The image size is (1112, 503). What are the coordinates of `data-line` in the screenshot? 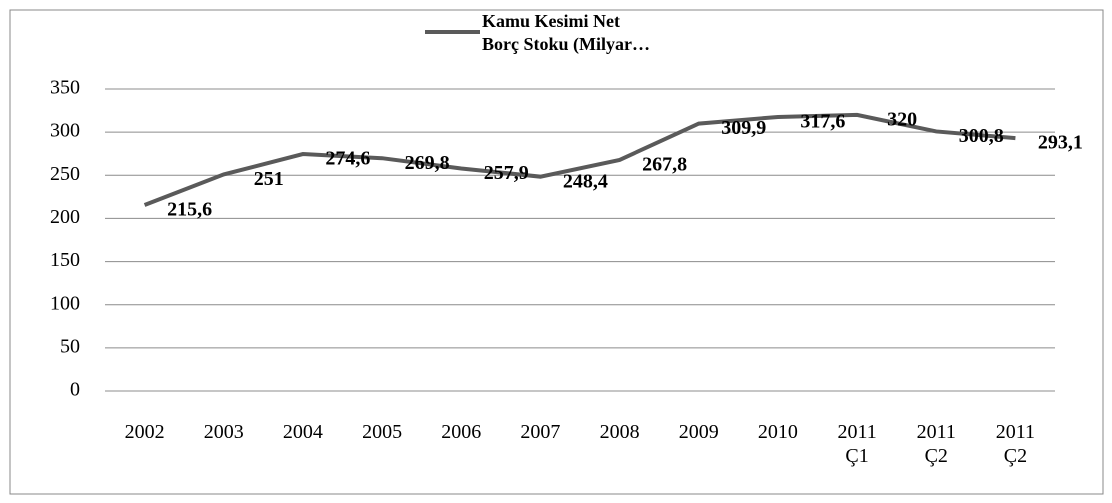 It's located at (579, 159).